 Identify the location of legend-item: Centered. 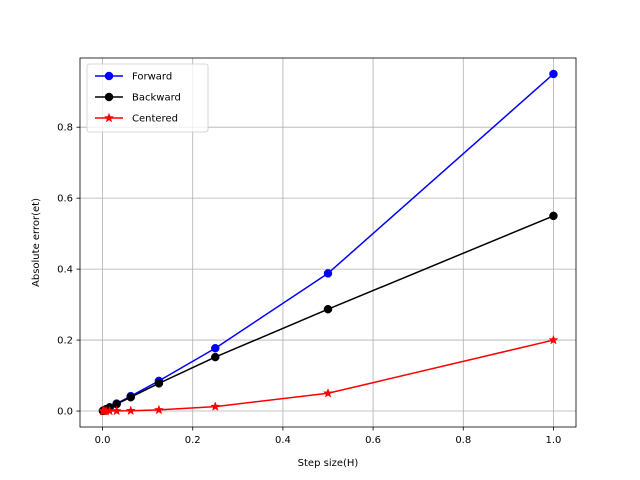
(136, 118).